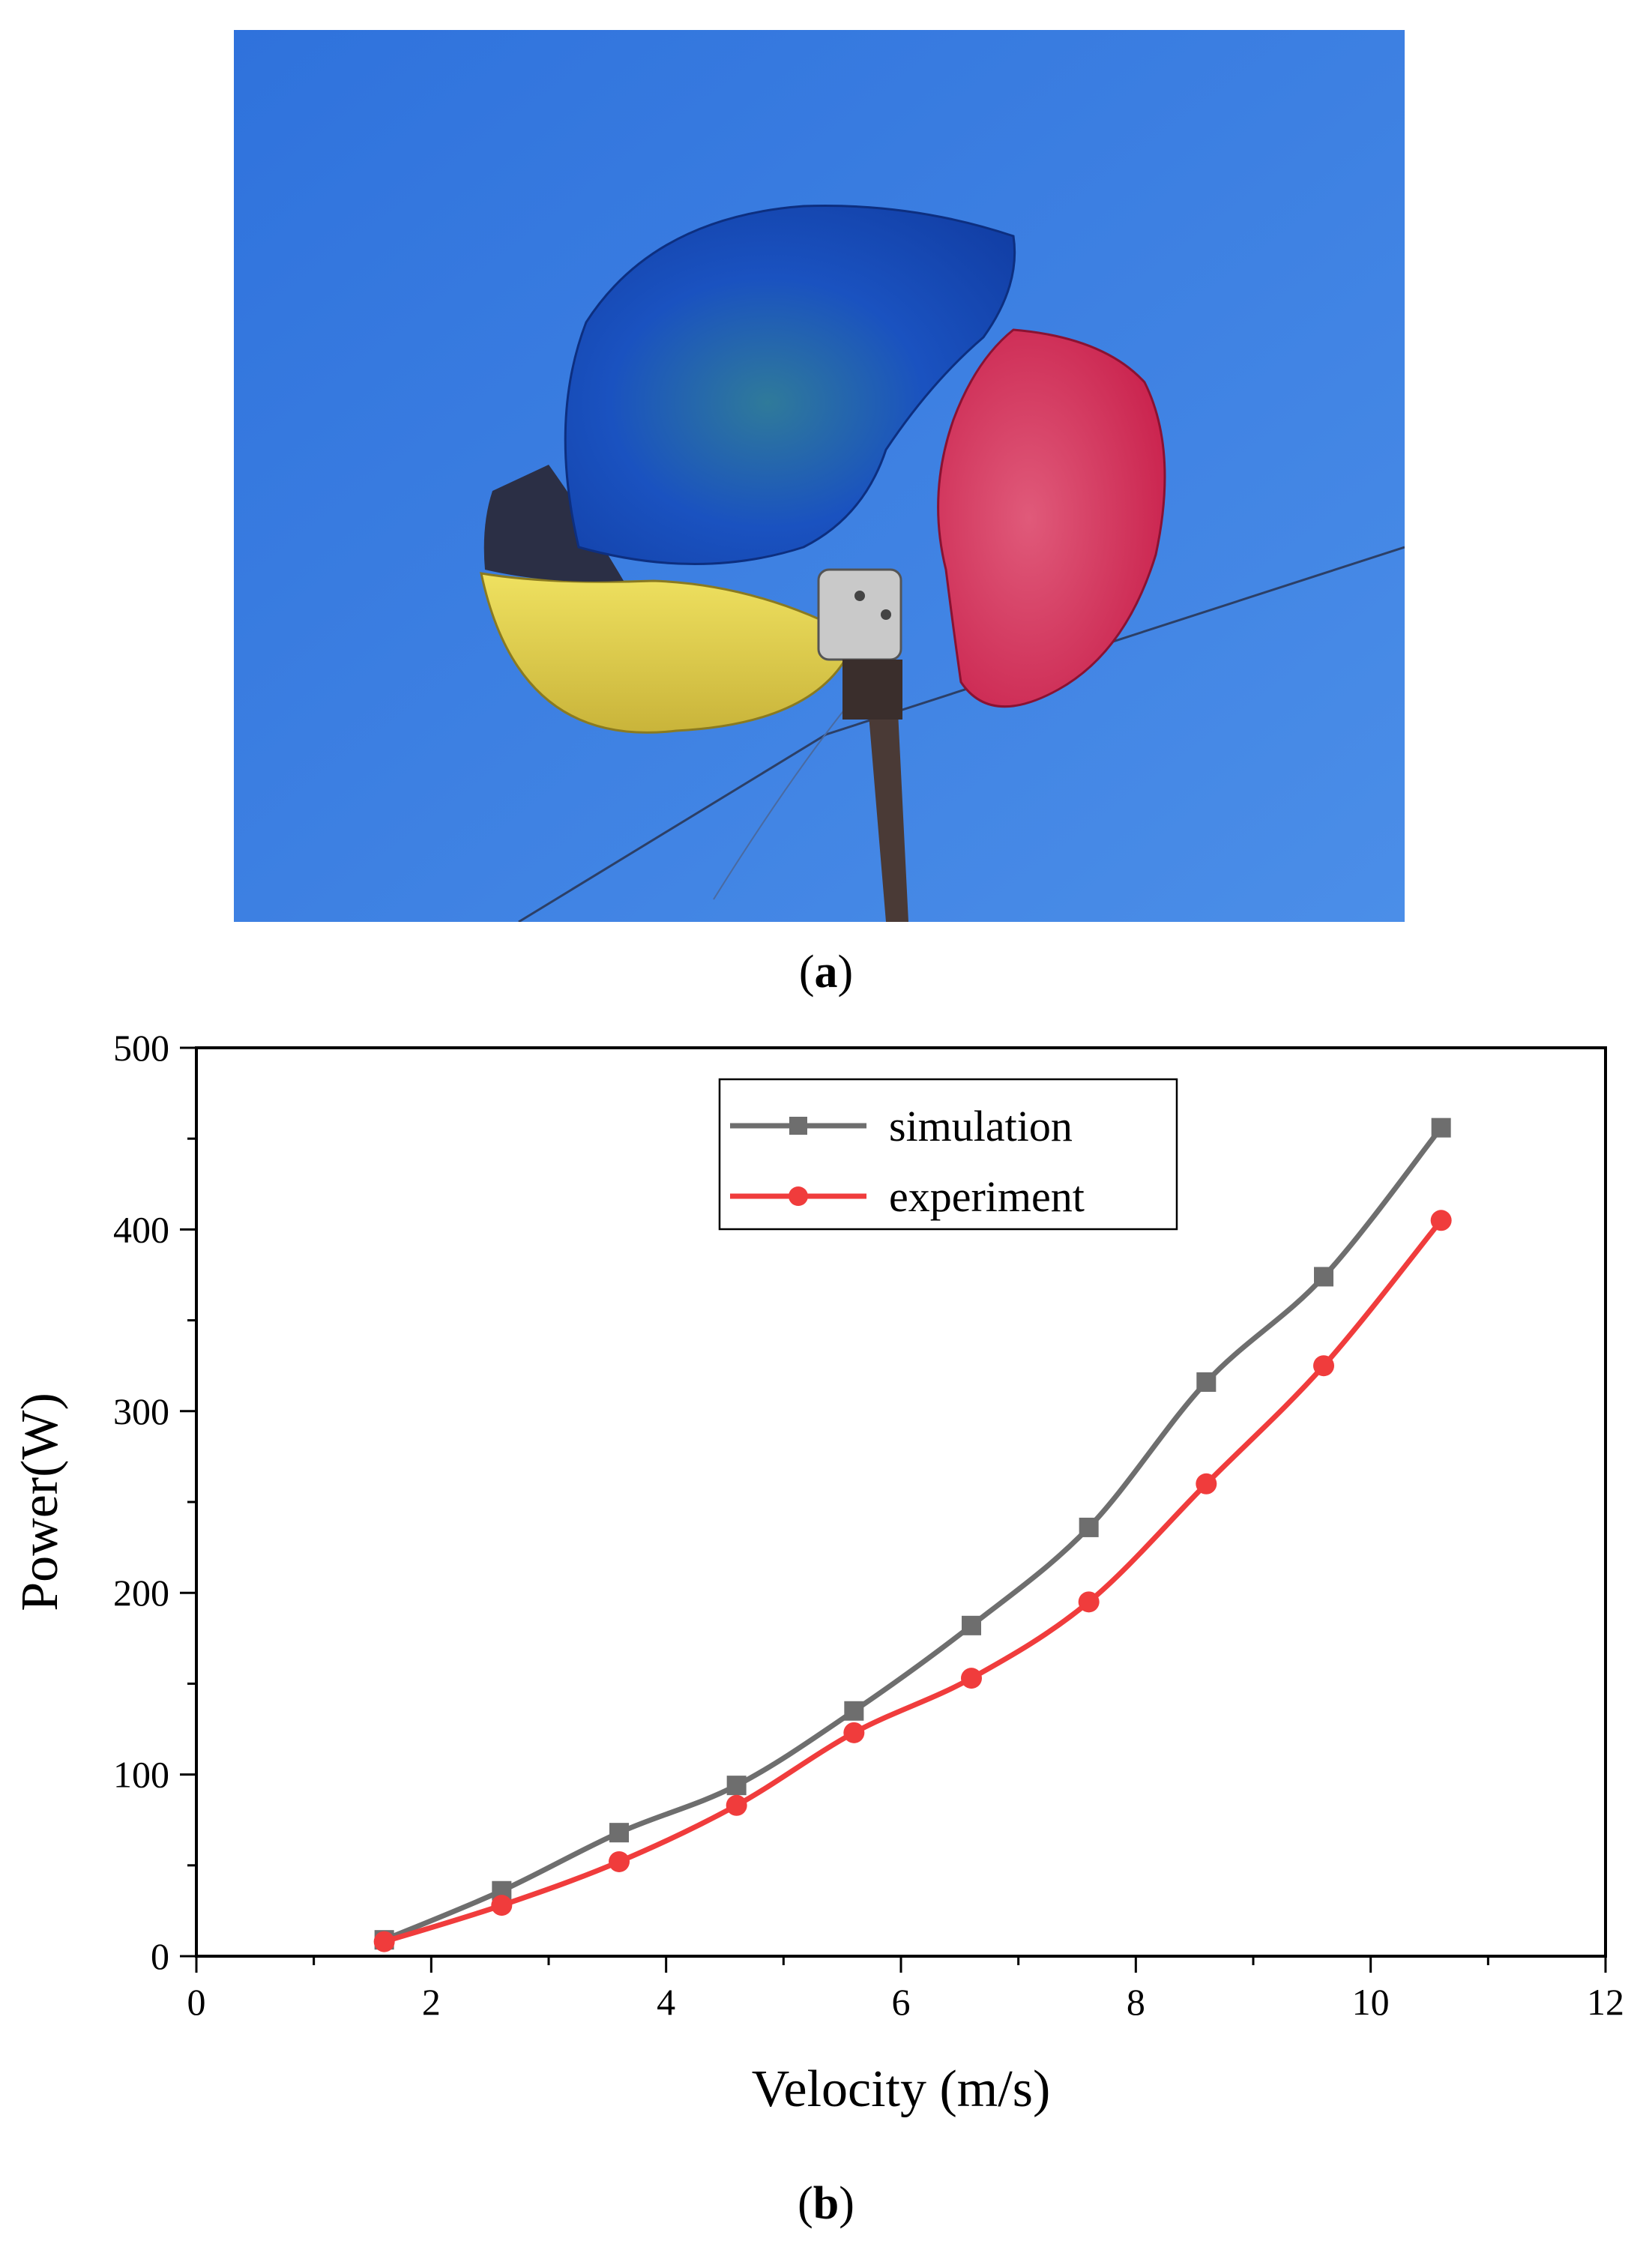 The height and width of the screenshot is (2241, 1652). I want to click on y-tick-label: 200, so click(141, 1593).